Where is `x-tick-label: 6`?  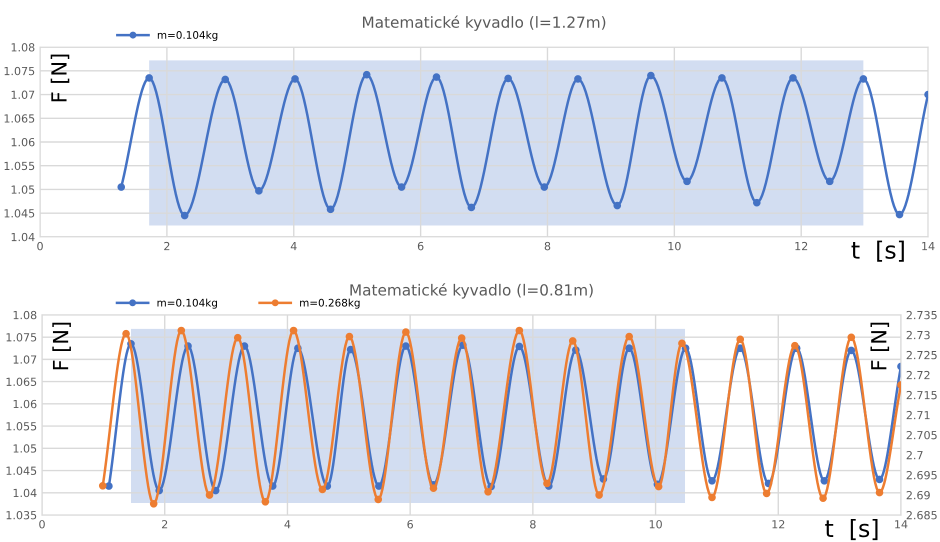
x-tick-label: 6 is located at coordinates (421, 246).